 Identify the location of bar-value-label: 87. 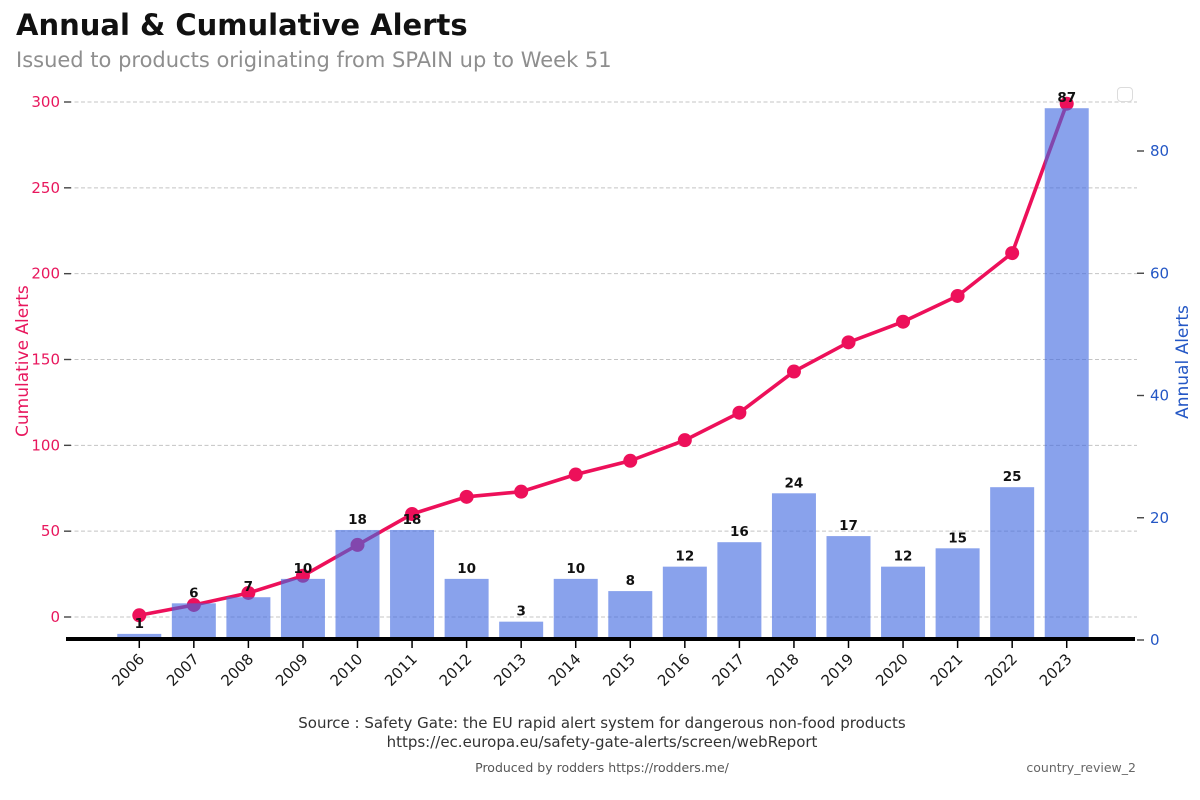
(1066, 98).